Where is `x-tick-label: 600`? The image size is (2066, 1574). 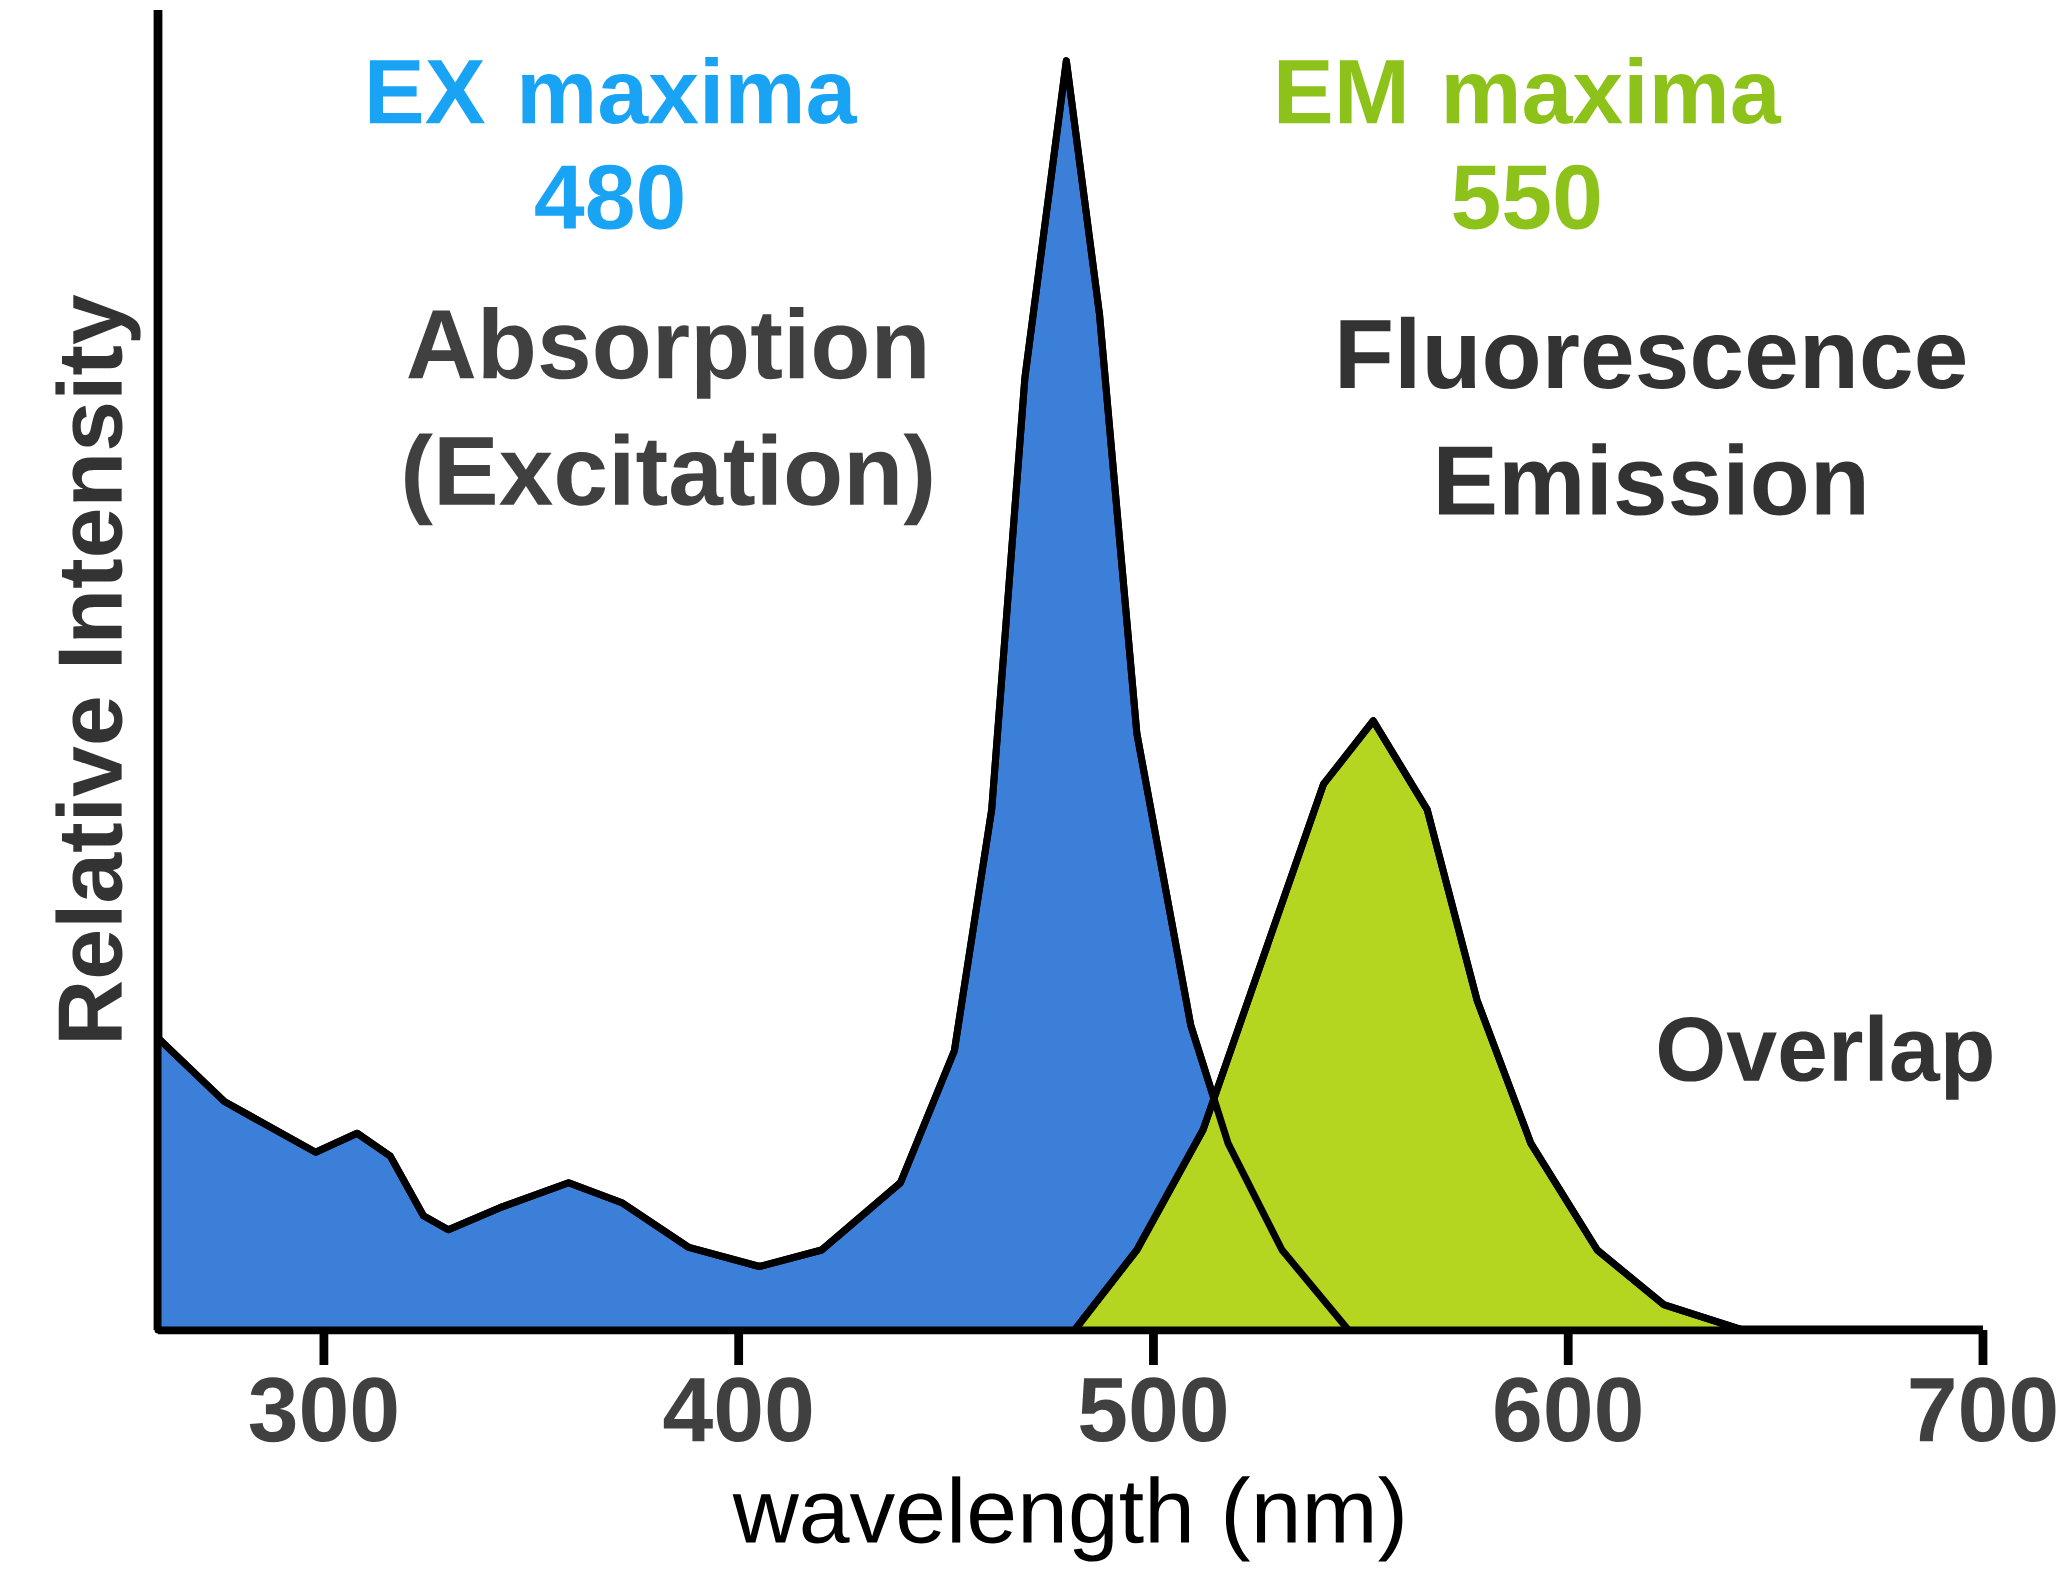 x-tick-label: 600 is located at coordinates (1568, 1410).